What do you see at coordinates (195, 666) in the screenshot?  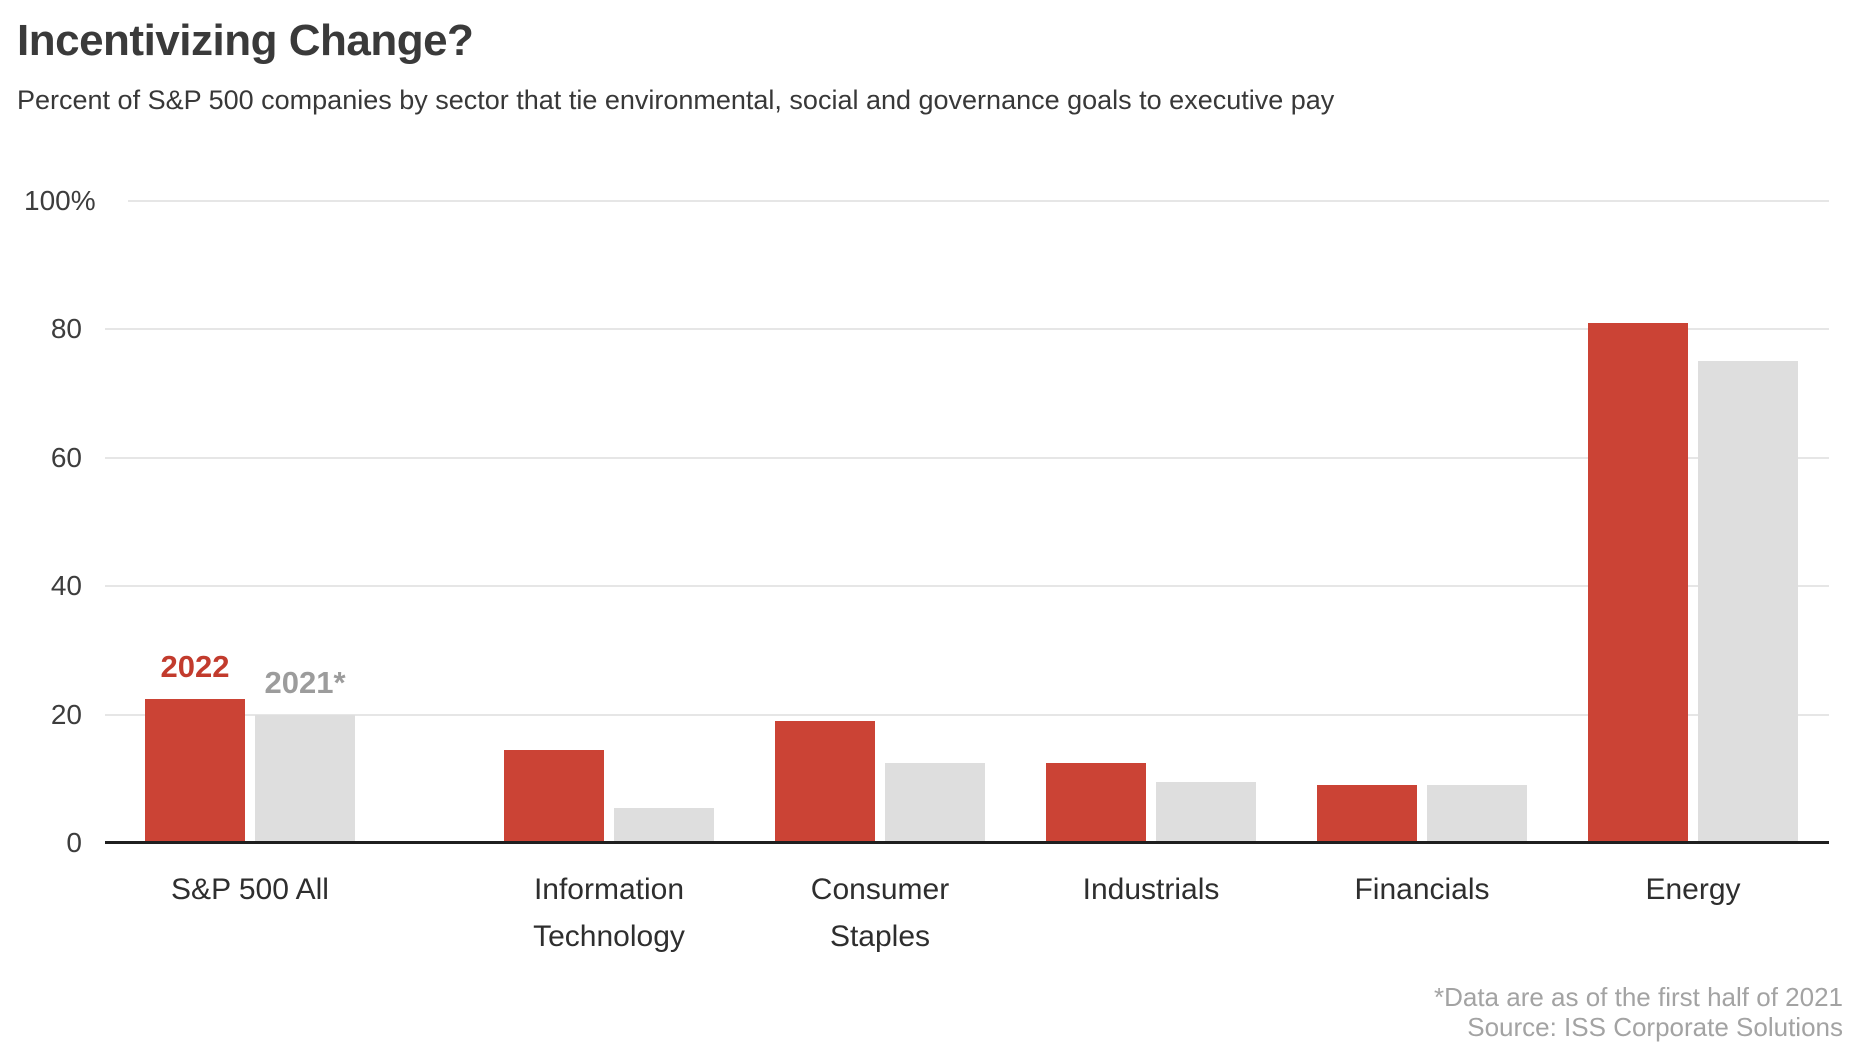 I see `legend-label-2022: 2022` at bounding box center [195, 666].